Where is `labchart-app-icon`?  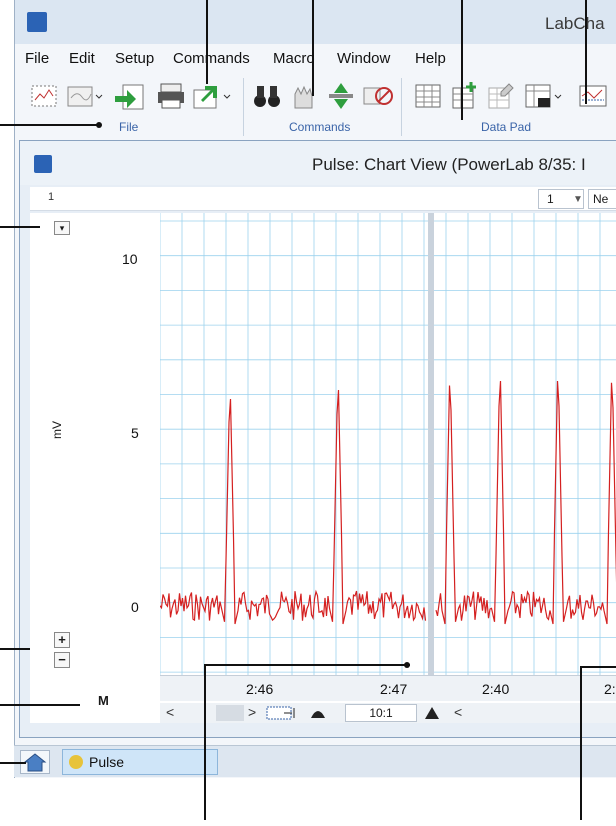 labchart-app-icon is located at coordinates (37, 22).